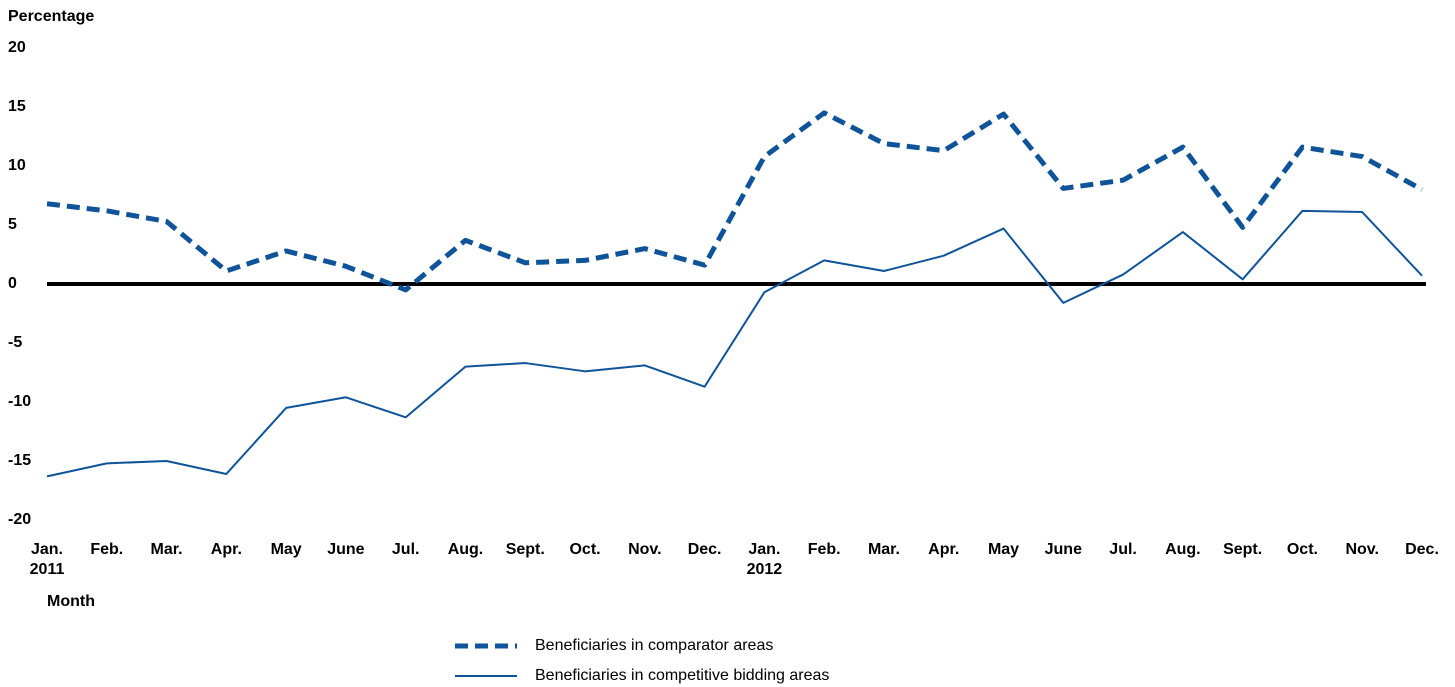  What do you see at coordinates (654, 645) in the screenshot?
I see `legend-label: Beneficiaries in comparator areas` at bounding box center [654, 645].